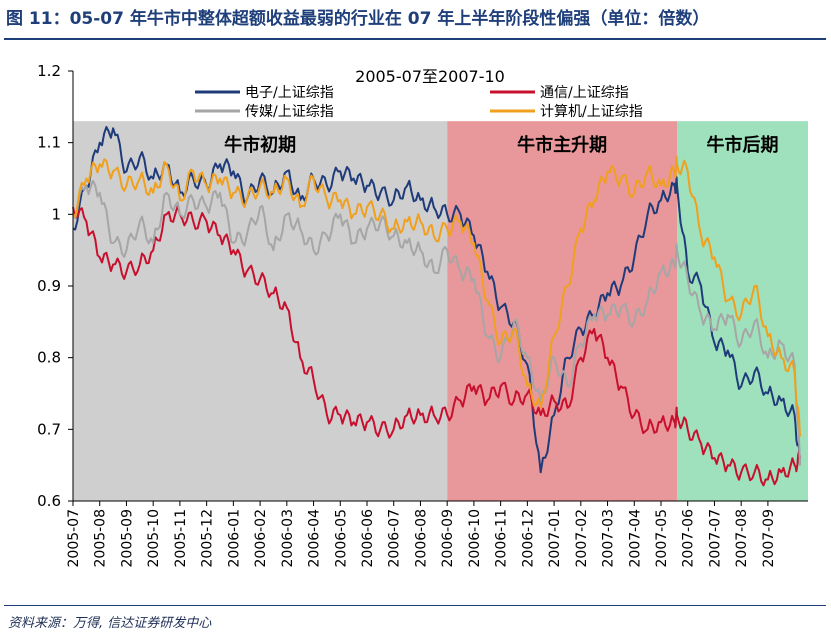 The width and height of the screenshot is (831, 639). I want to click on y-tick-label: 1, so click(56, 214).